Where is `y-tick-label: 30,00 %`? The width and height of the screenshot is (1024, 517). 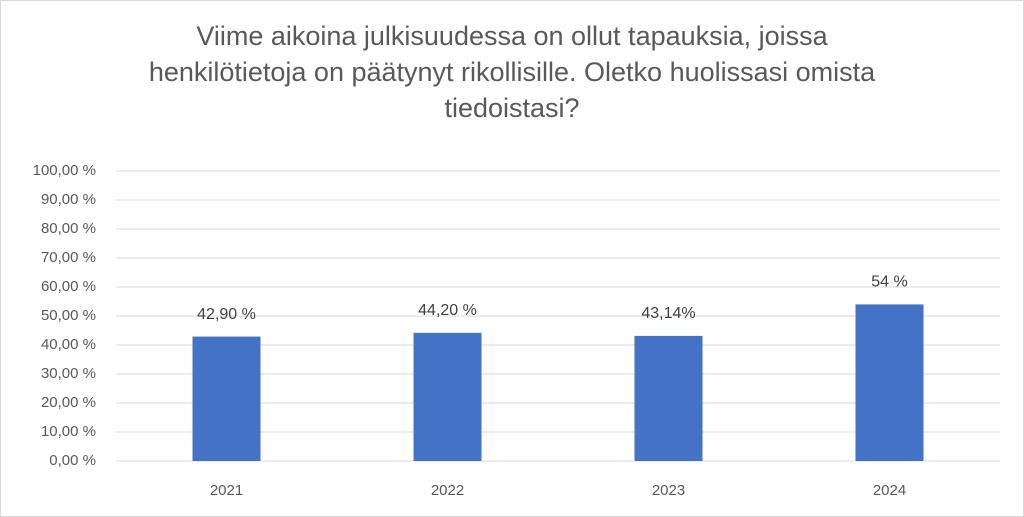
y-tick-label: 30,00 % is located at coordinates (68, 373).